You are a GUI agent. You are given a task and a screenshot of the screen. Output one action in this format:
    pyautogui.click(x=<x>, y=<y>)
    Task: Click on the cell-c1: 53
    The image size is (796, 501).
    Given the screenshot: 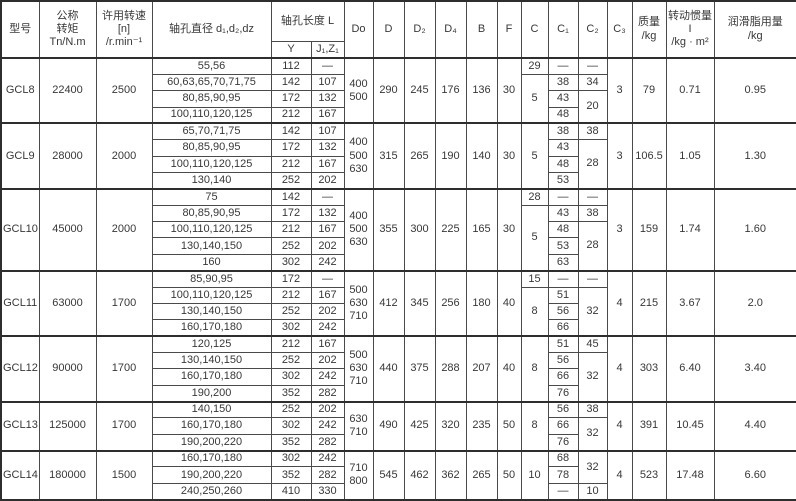 What is the action you would take?
    pyautogui.click(x=563, y=181)
    